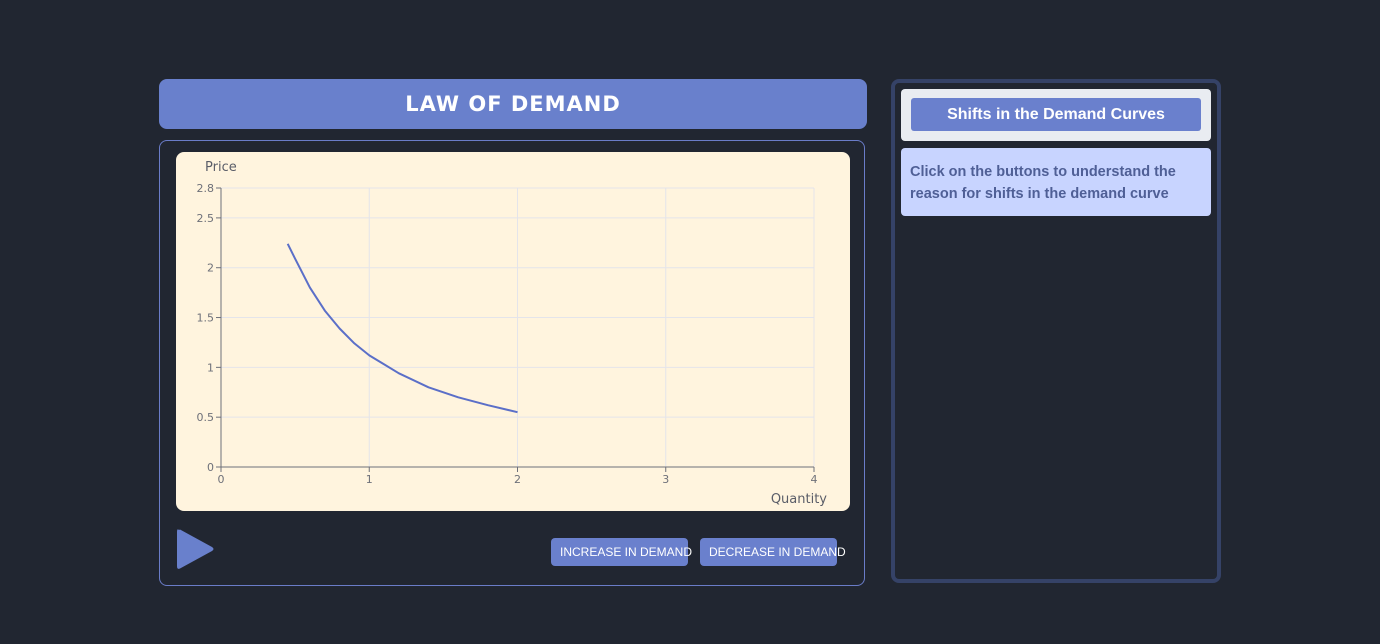 The height and width of the screenshot is (644, 1380). I want to click on side-panel-title: Shifts in the Demand Curves, so click(1056, 114).